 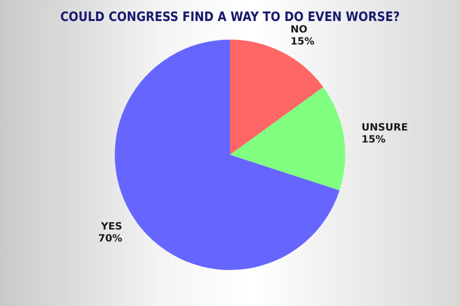 What do you see at coordinates (299, 30) in the screenshot?
I see `slice-label: NO` at bounding box center [299, 30].